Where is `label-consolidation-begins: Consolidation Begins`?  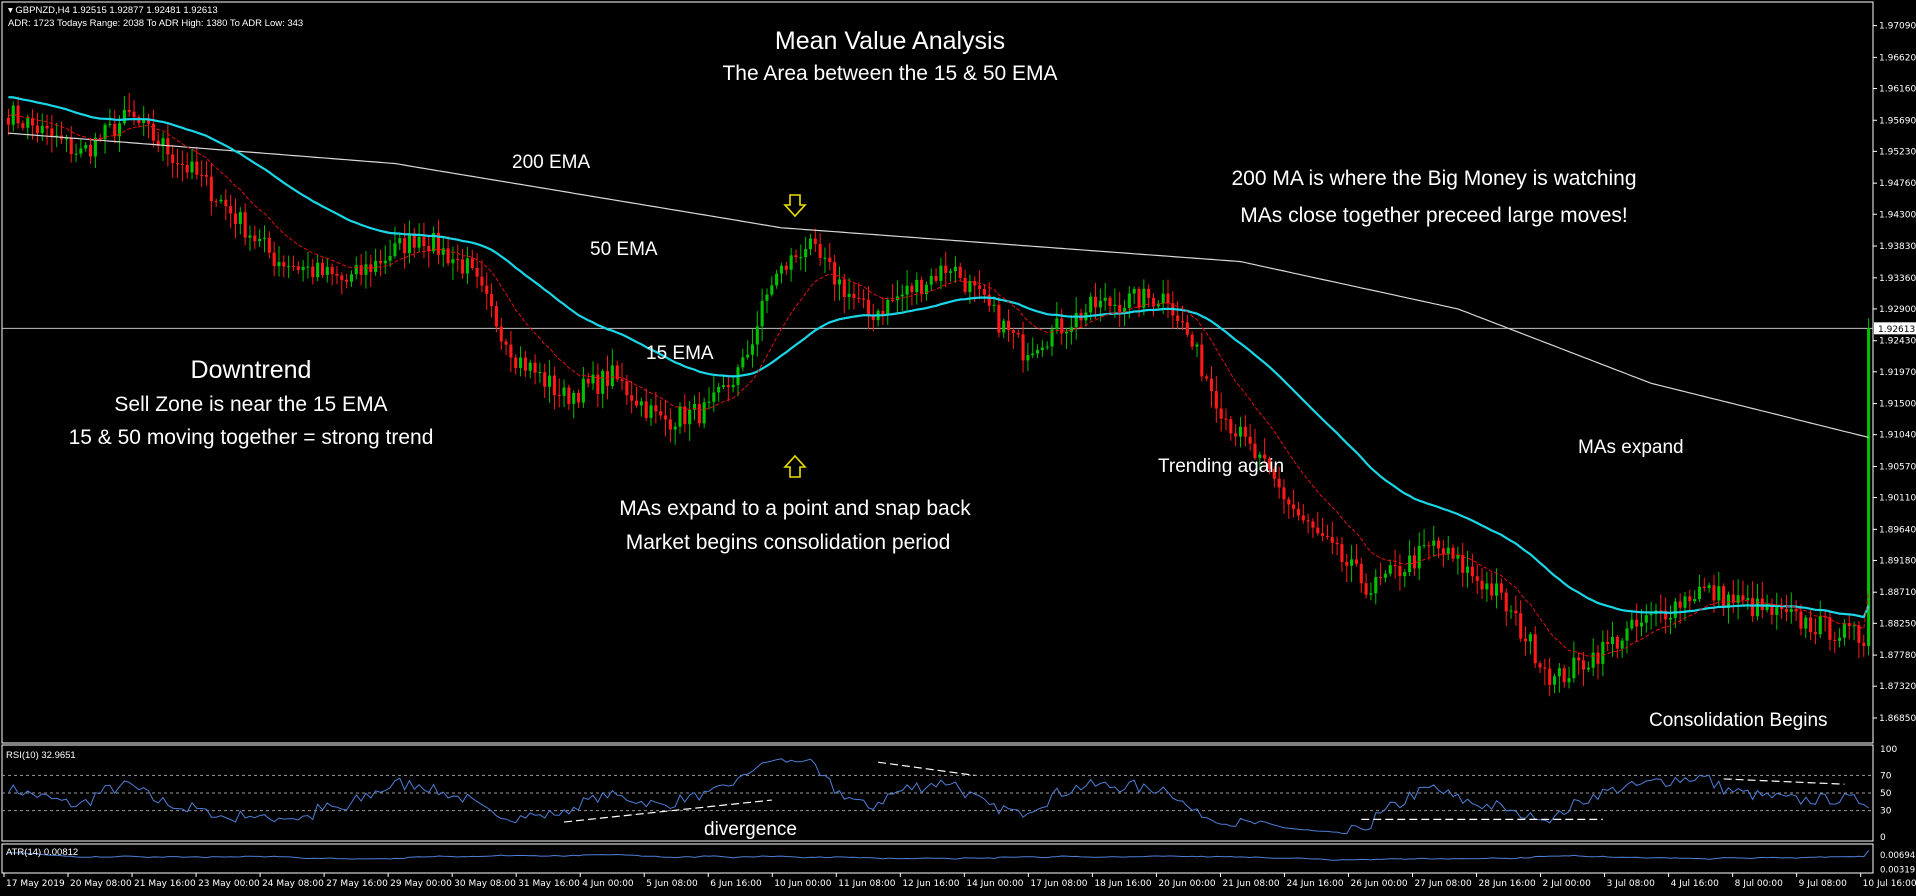 label-consolidation-begins: Consolidation Begins is located at coordinates (1738, 720).